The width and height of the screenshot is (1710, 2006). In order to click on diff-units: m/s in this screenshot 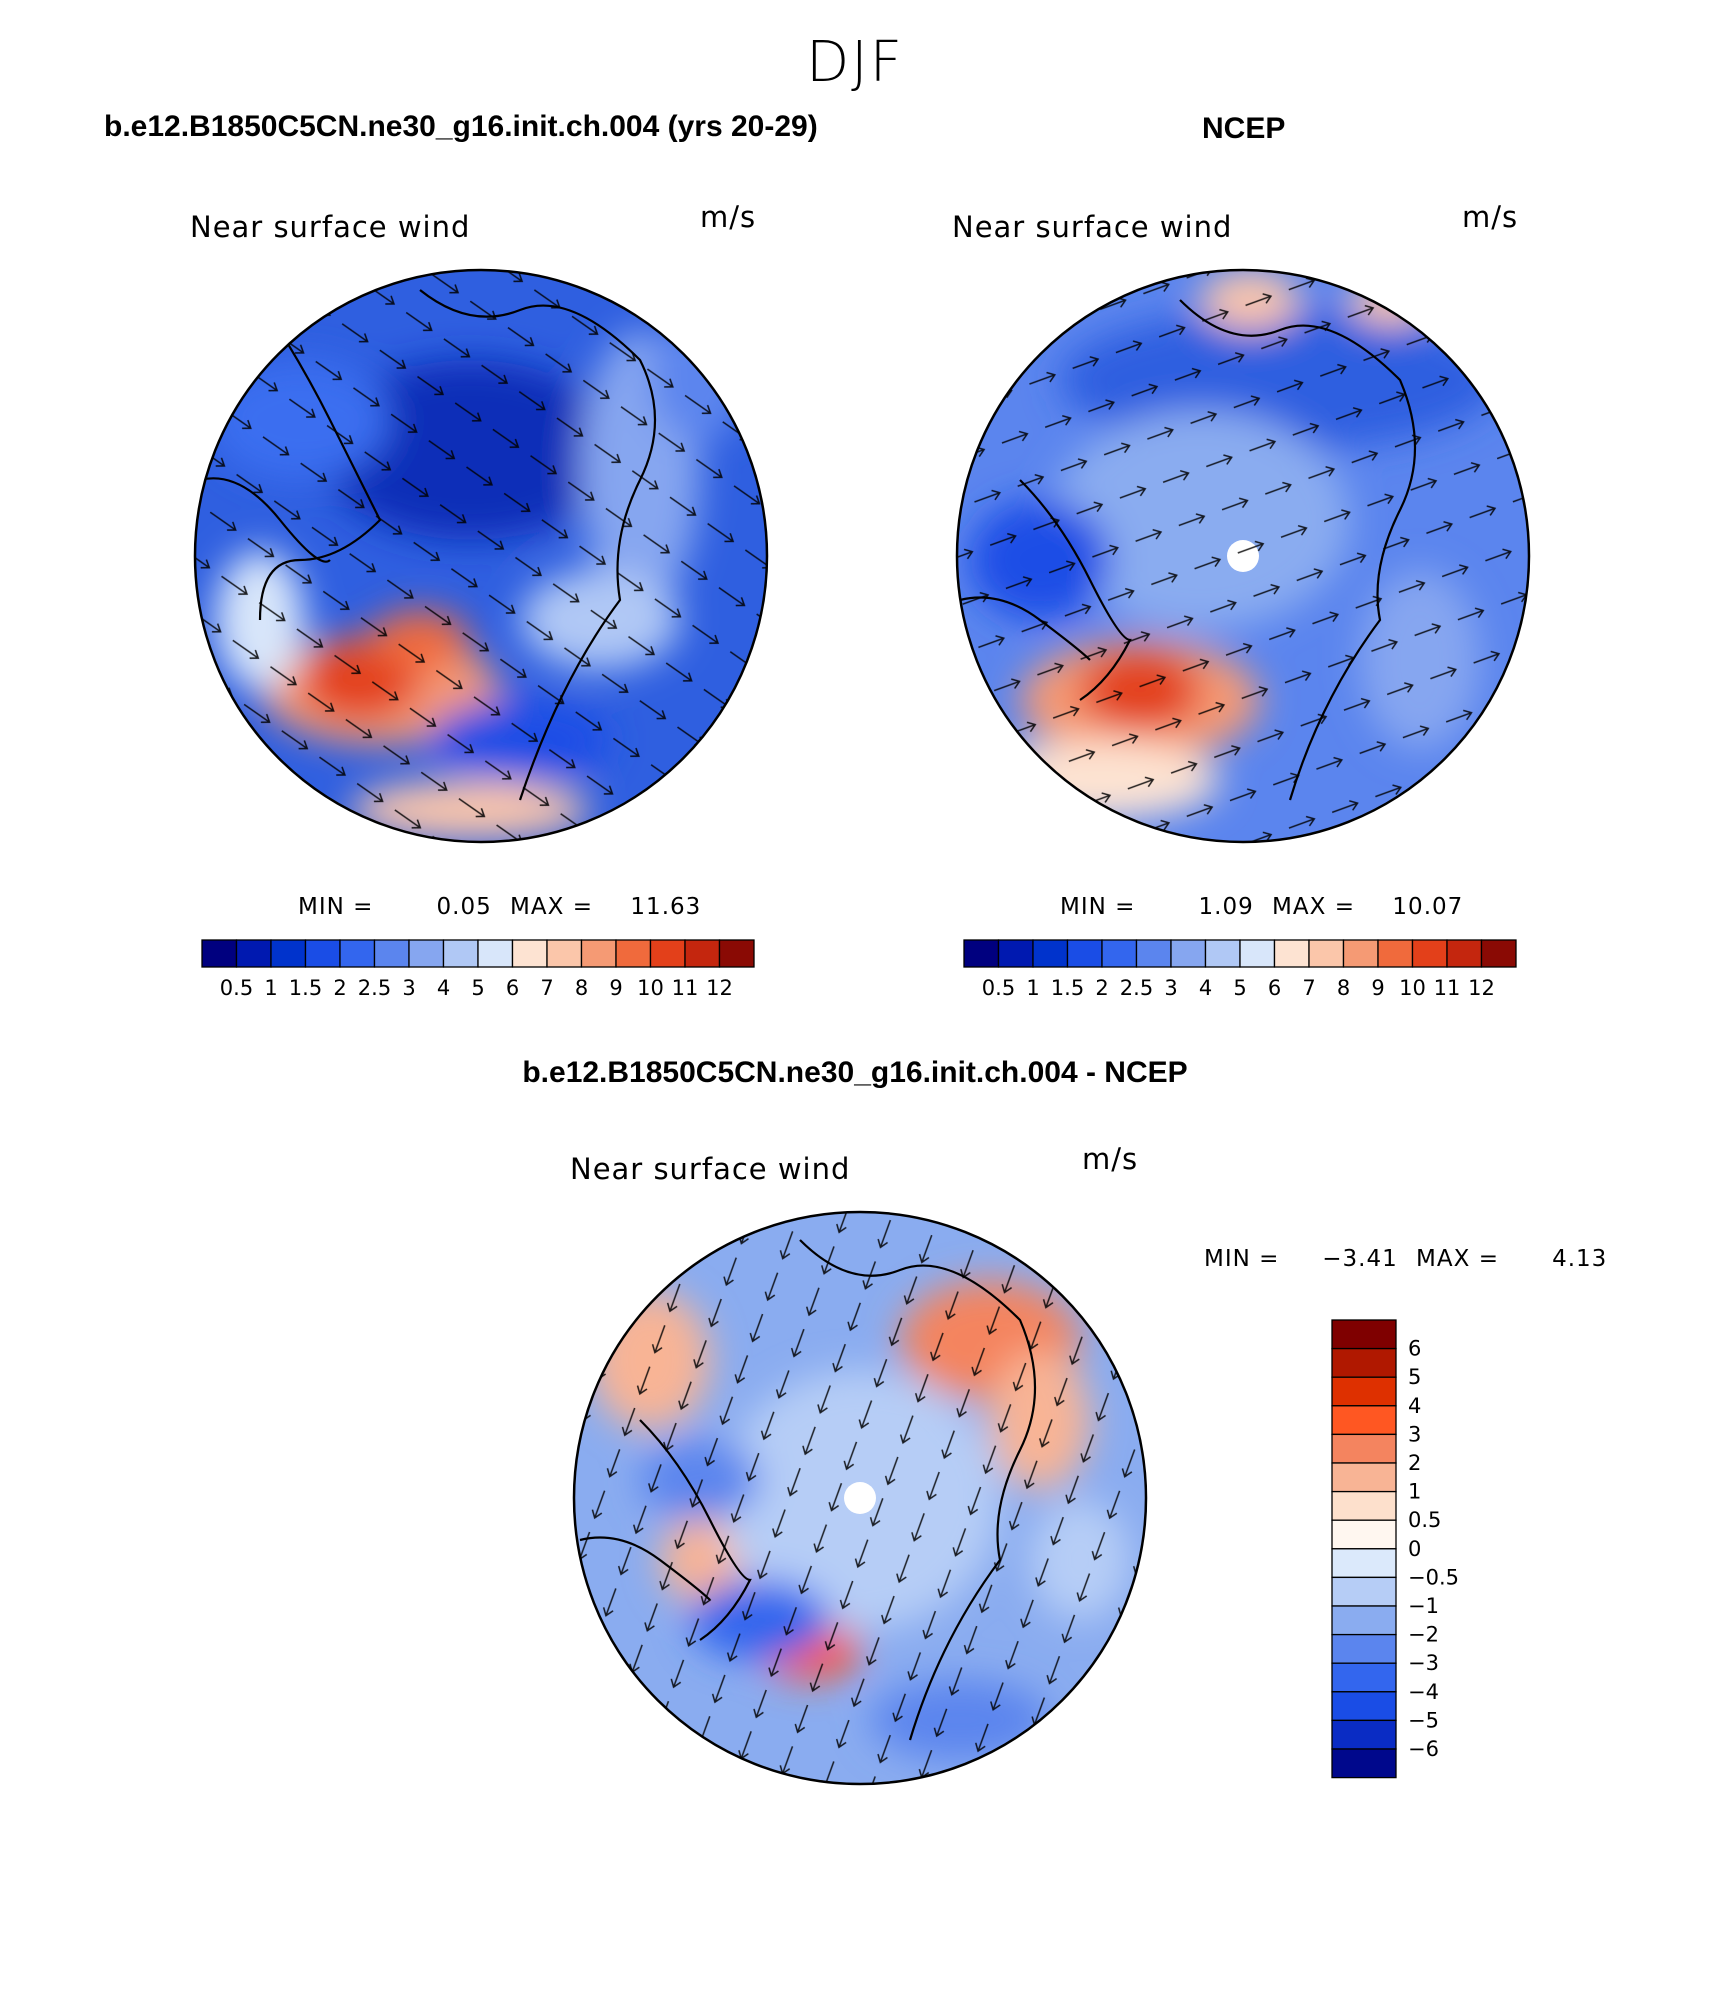, I will do `click(1110, 1159)`.